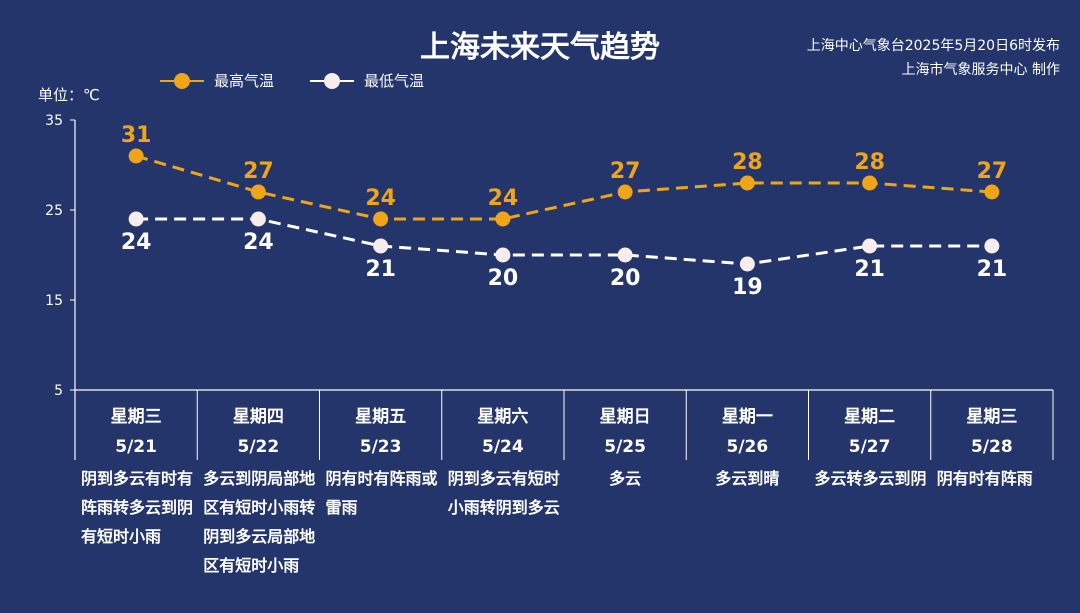 Image resolution: width=1080 pixels, height=613 pixels. I want to click on y-tick-label: 15, so click(54, 301).